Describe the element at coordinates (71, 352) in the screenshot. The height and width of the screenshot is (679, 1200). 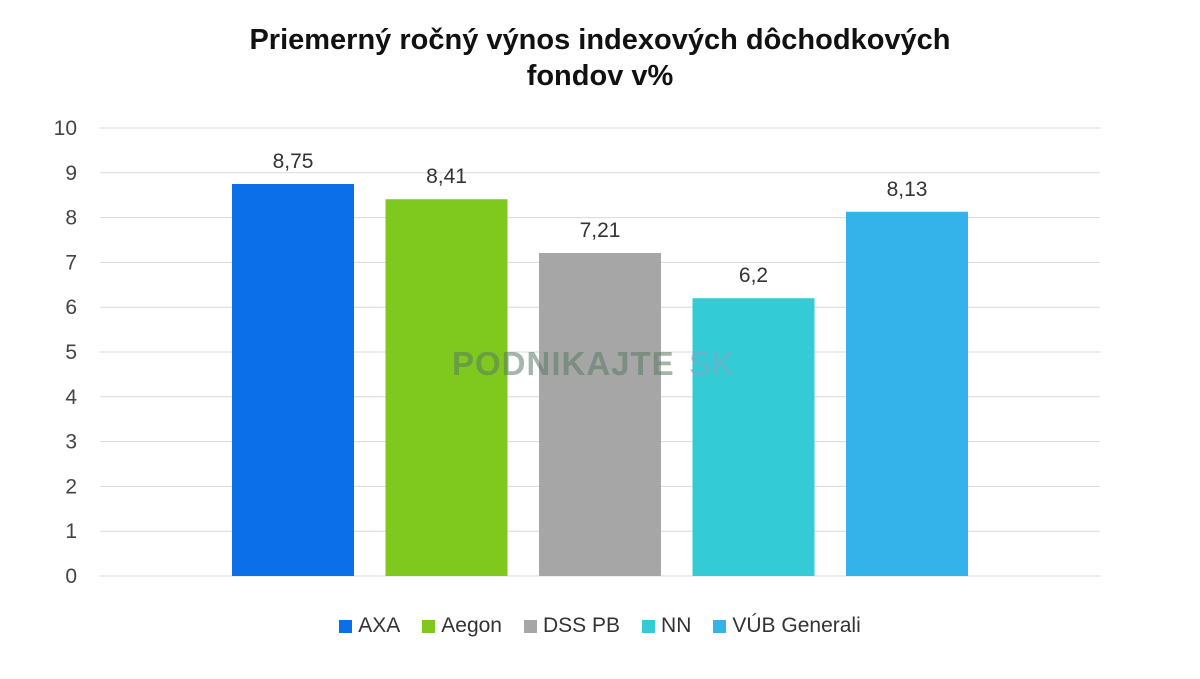
I see `y-tick-label: 5` at that location.